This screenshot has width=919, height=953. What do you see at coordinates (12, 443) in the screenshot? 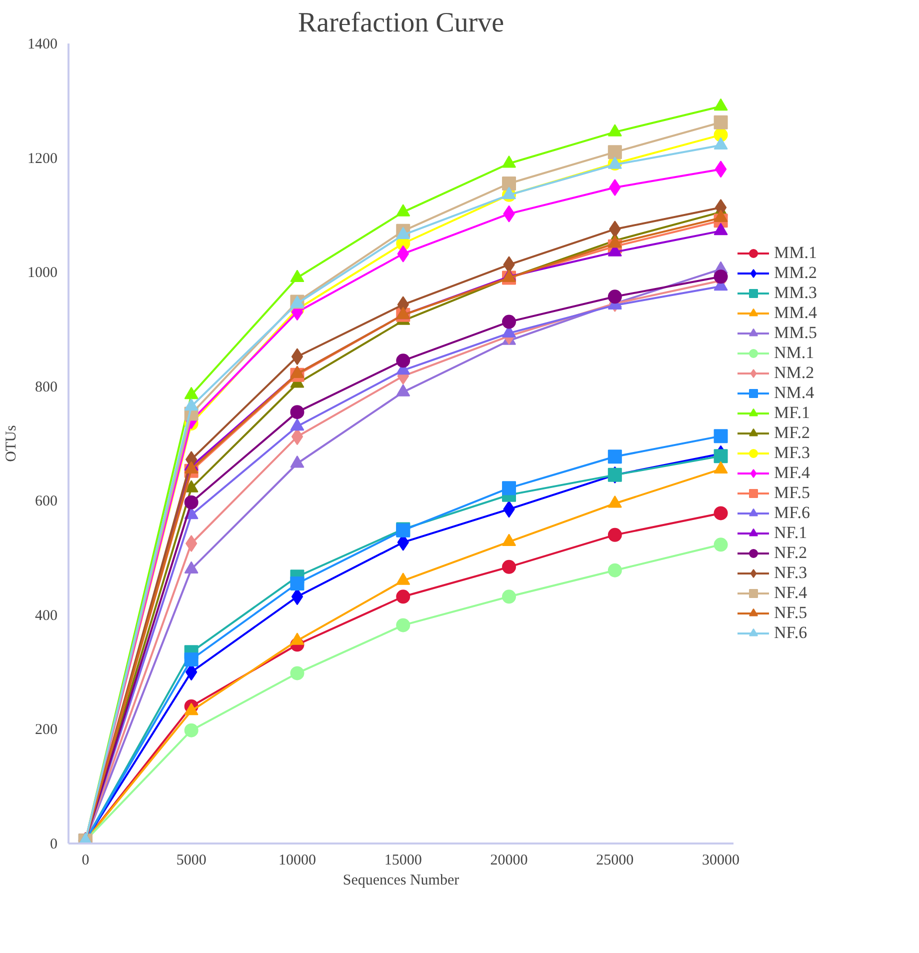
I see `y-axis-title: OTUs` at bounding box center [12, 443].